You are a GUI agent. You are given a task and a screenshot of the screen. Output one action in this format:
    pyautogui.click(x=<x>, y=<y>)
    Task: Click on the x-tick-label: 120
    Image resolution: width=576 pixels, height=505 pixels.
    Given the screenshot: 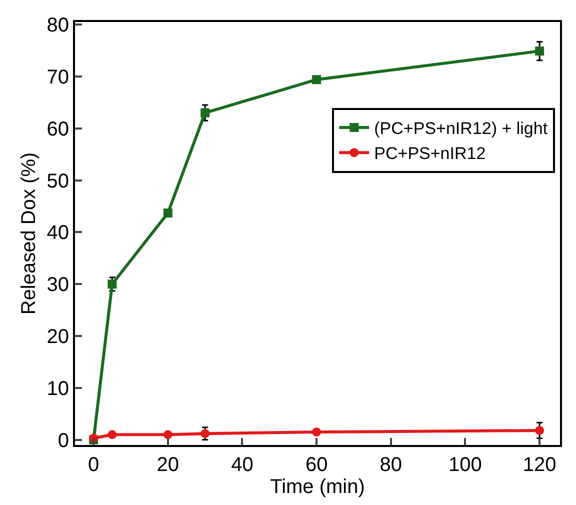 What is the action you would take?
    pyautogui.click(x=539, y=465)
    